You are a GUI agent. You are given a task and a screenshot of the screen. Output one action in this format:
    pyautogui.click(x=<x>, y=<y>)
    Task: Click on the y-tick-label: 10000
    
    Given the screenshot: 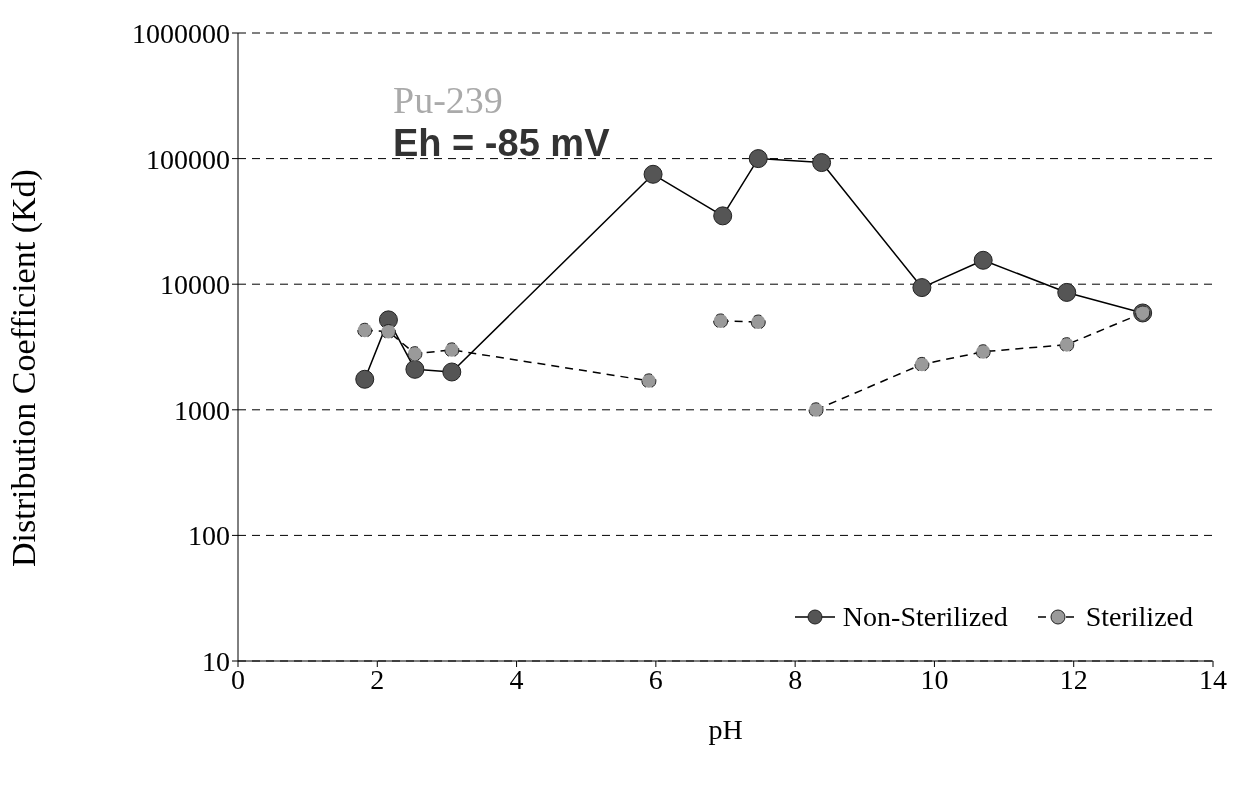 What is the action you would take?
    pyautogui.click(x=195, y=285)
    